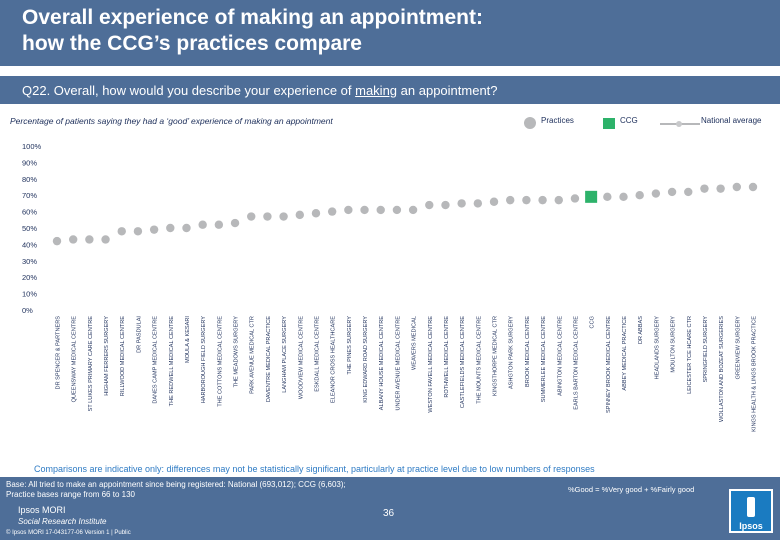 This screenshot has width=780, height=540. What do you see at coordinates (139, 334) in the screenshot?
I see `category-label: DR PASDULAI` at bounding box center [139, 334].